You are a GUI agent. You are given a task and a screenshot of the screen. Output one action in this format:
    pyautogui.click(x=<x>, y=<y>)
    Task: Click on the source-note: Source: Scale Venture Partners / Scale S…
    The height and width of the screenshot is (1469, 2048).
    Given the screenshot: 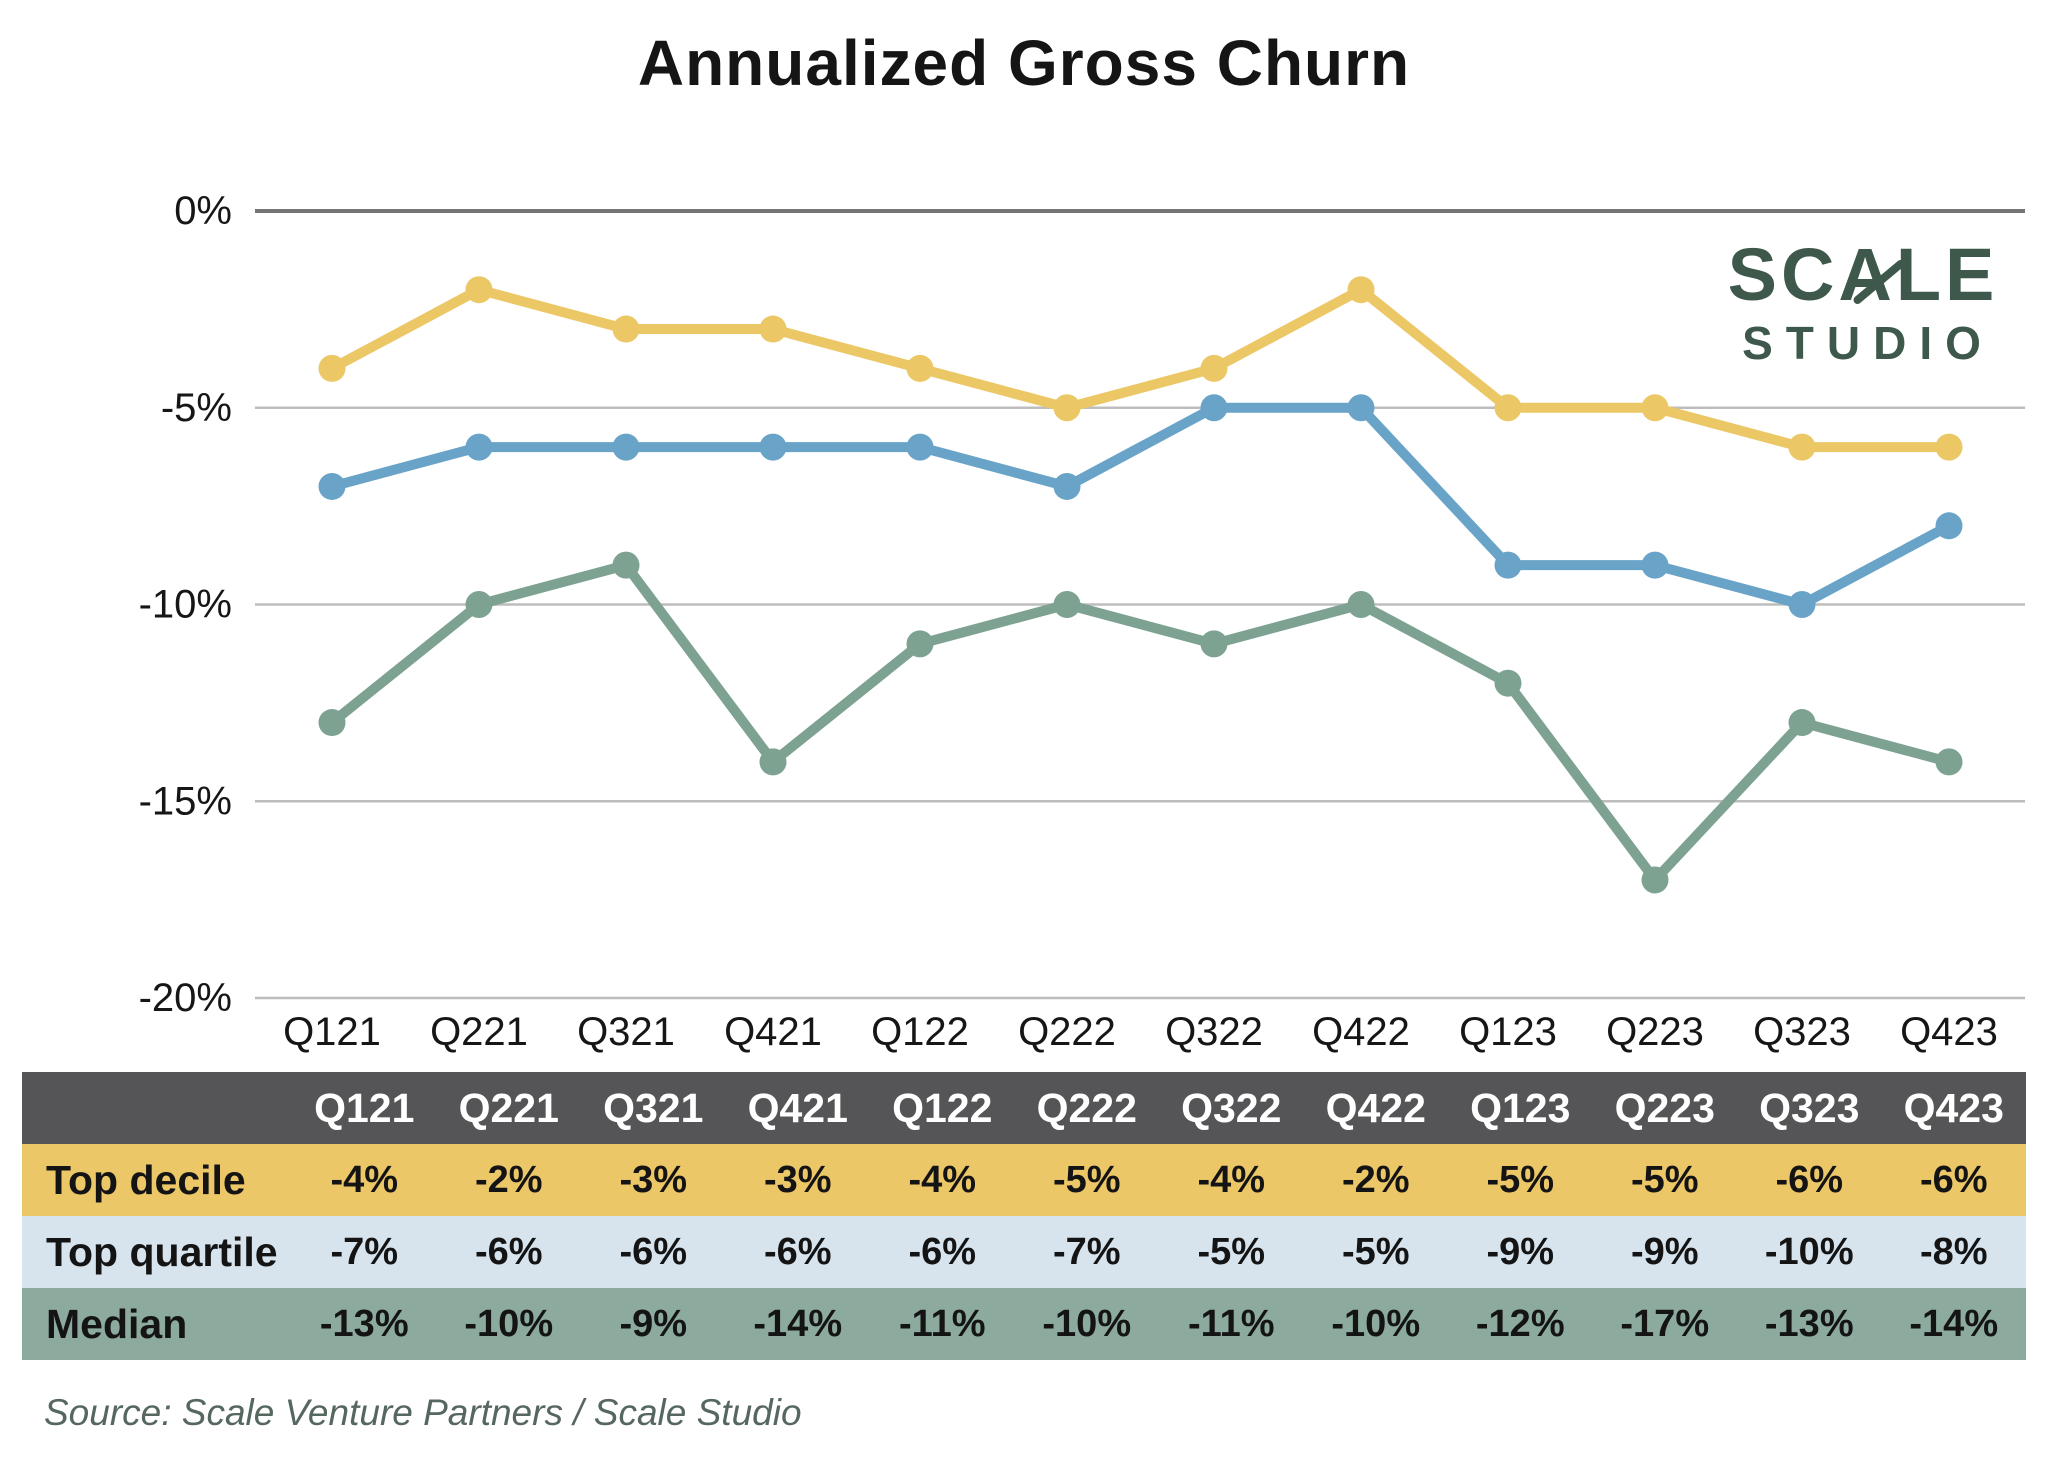 What is the action you would take?
    pyautogui.click(x=423, y=1412)
    